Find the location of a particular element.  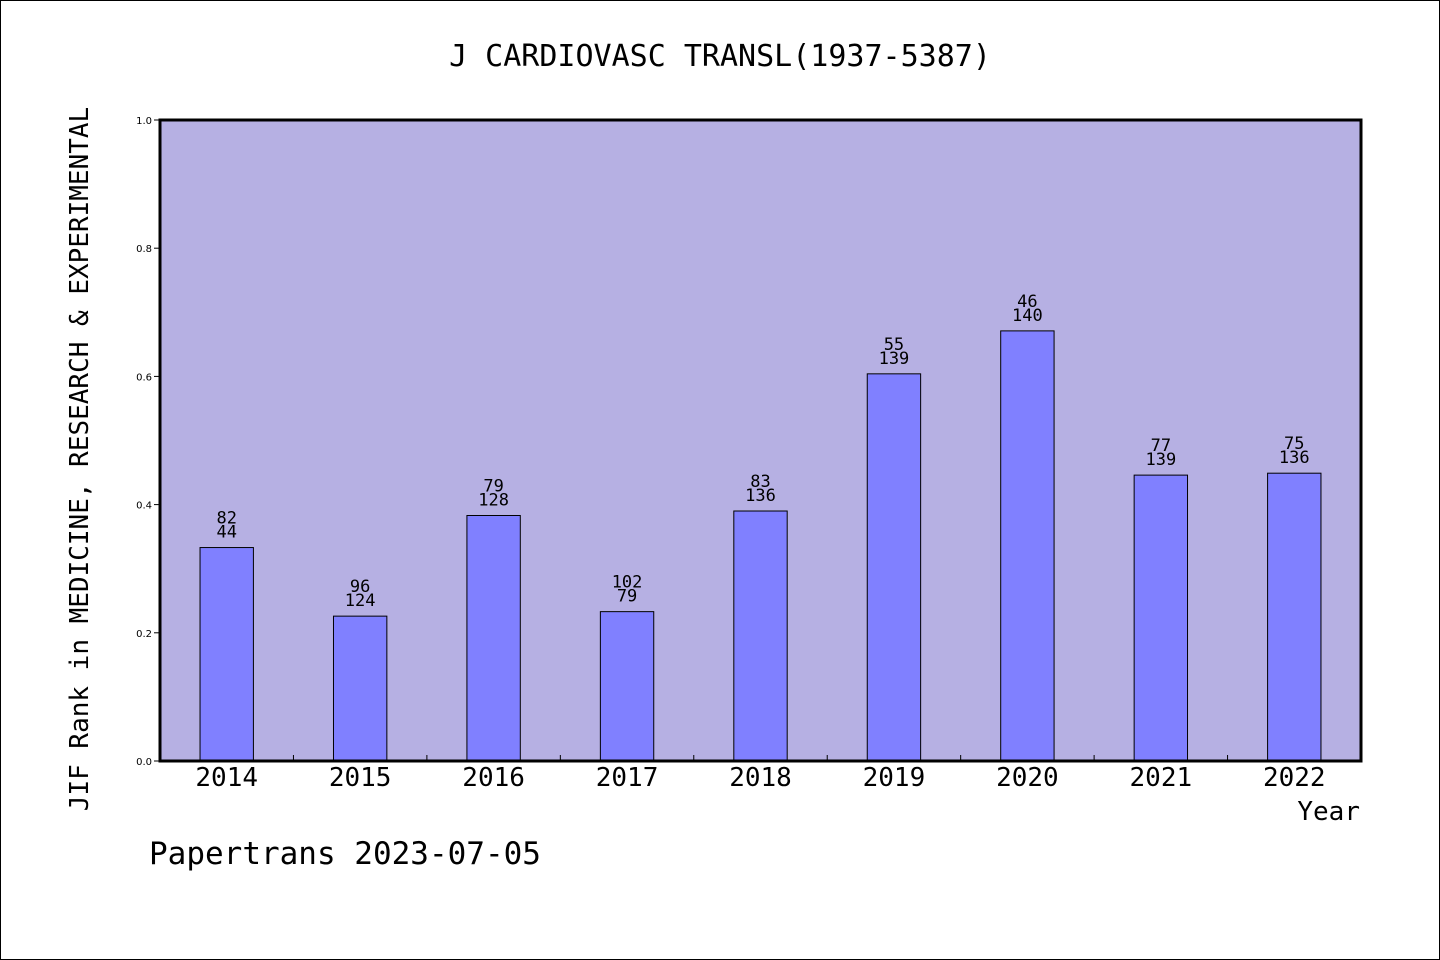

x-tick-label: 2022 is located at coordinates (1294, 778).